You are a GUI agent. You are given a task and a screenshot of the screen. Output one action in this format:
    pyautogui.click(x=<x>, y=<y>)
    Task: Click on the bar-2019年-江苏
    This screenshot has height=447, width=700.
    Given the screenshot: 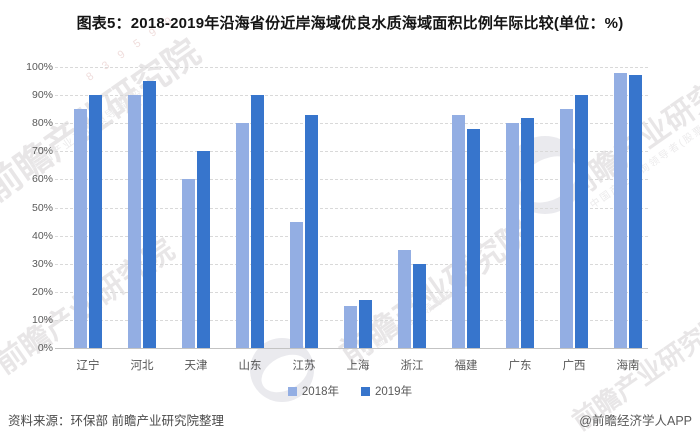 What is the action you would take?
    pyautogui.click(x=311, y=231)
    